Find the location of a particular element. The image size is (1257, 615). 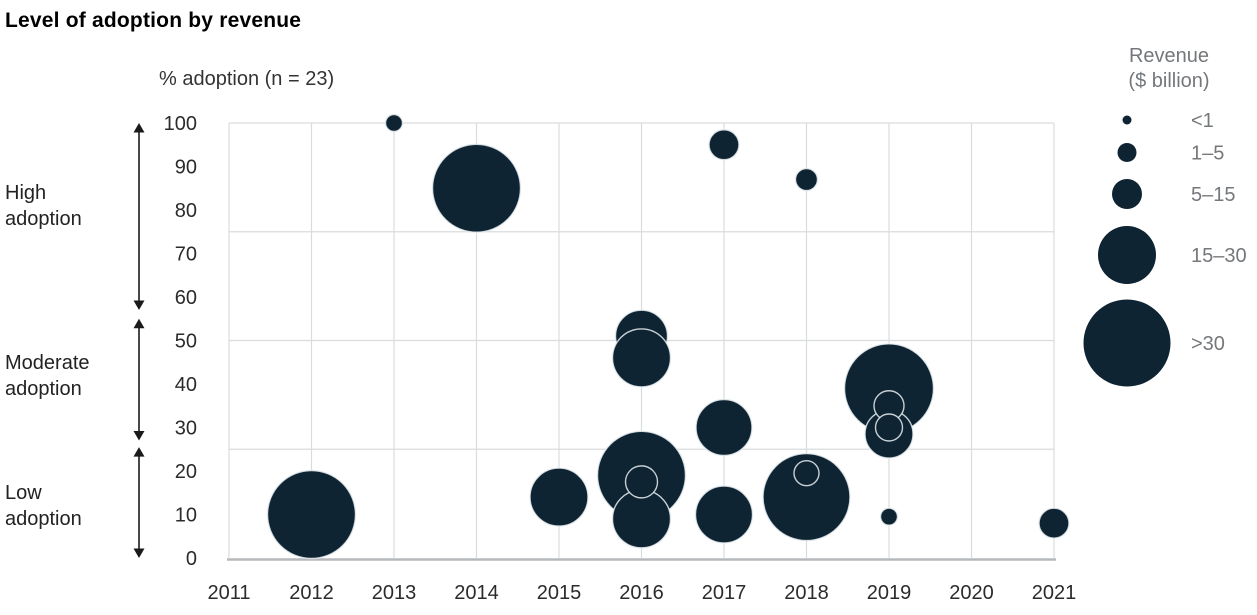

bubble-2016-17.5 is located at coordinates (641, 482).